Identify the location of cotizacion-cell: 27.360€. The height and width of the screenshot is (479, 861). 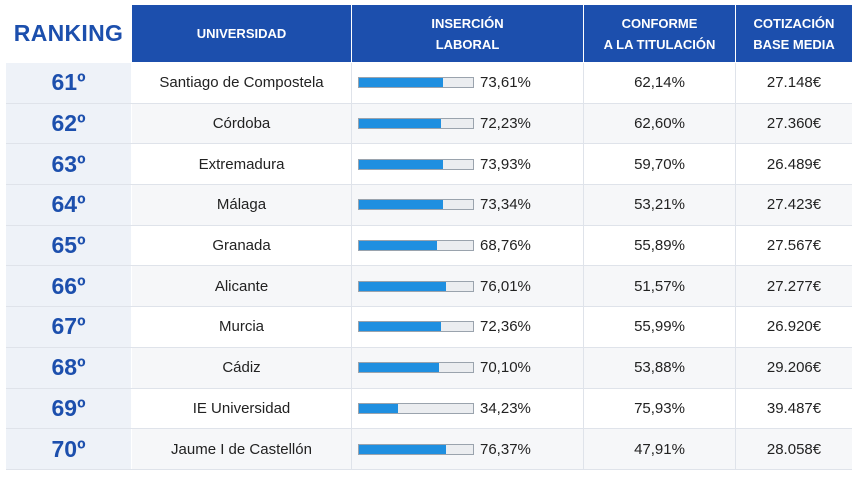
(794, 123).